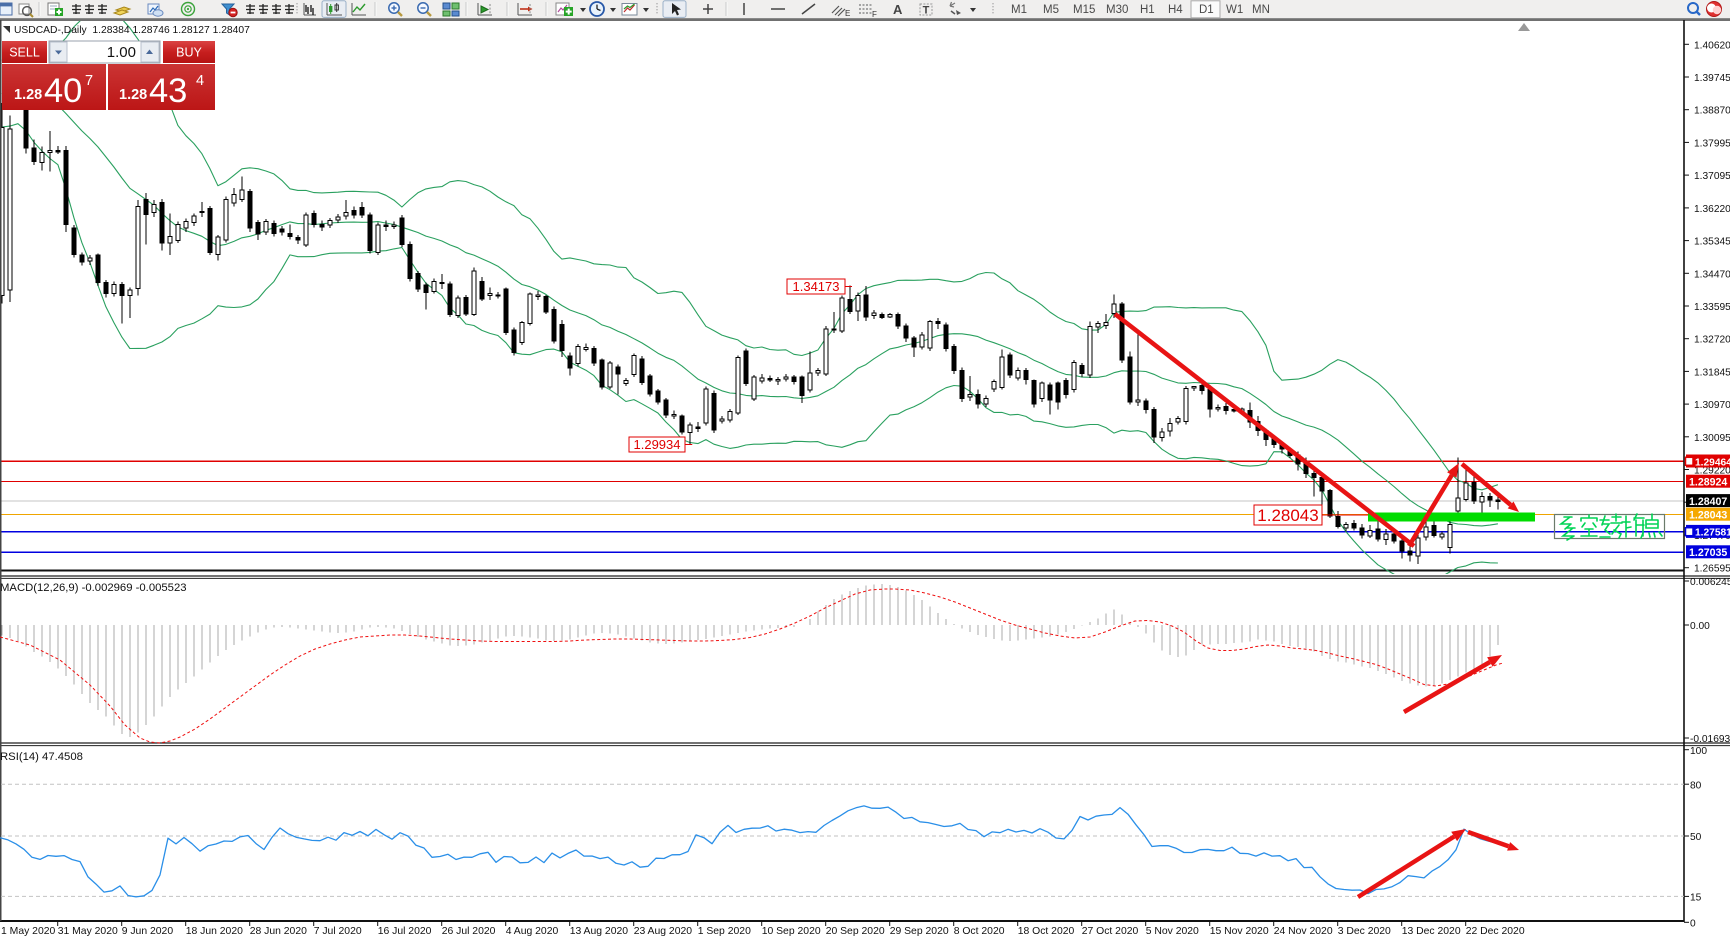 The image size is (1730, 941). I want to click on svg-text: 3 Dec 2020, so click(1364, 931).